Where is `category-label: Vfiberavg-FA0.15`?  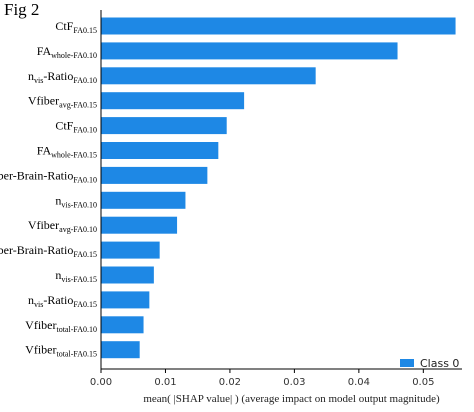
category-label: Vfiberavg-FA0.15 is located at coordinates (62, 102).